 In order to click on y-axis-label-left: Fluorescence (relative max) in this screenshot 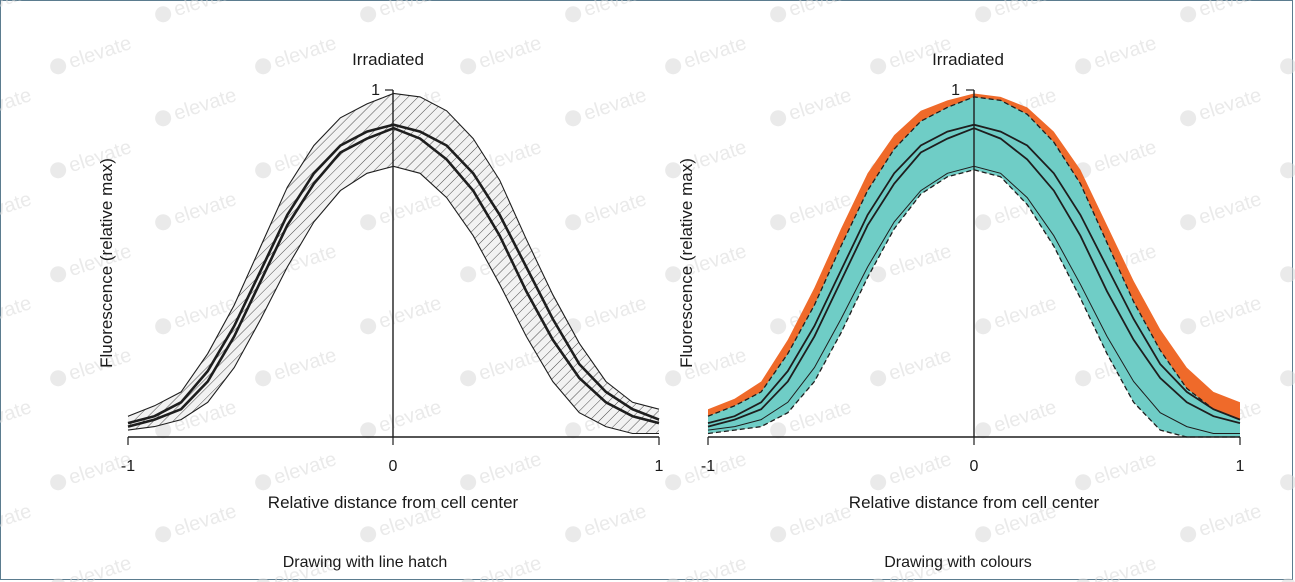, I will do `click(106, 263)`.